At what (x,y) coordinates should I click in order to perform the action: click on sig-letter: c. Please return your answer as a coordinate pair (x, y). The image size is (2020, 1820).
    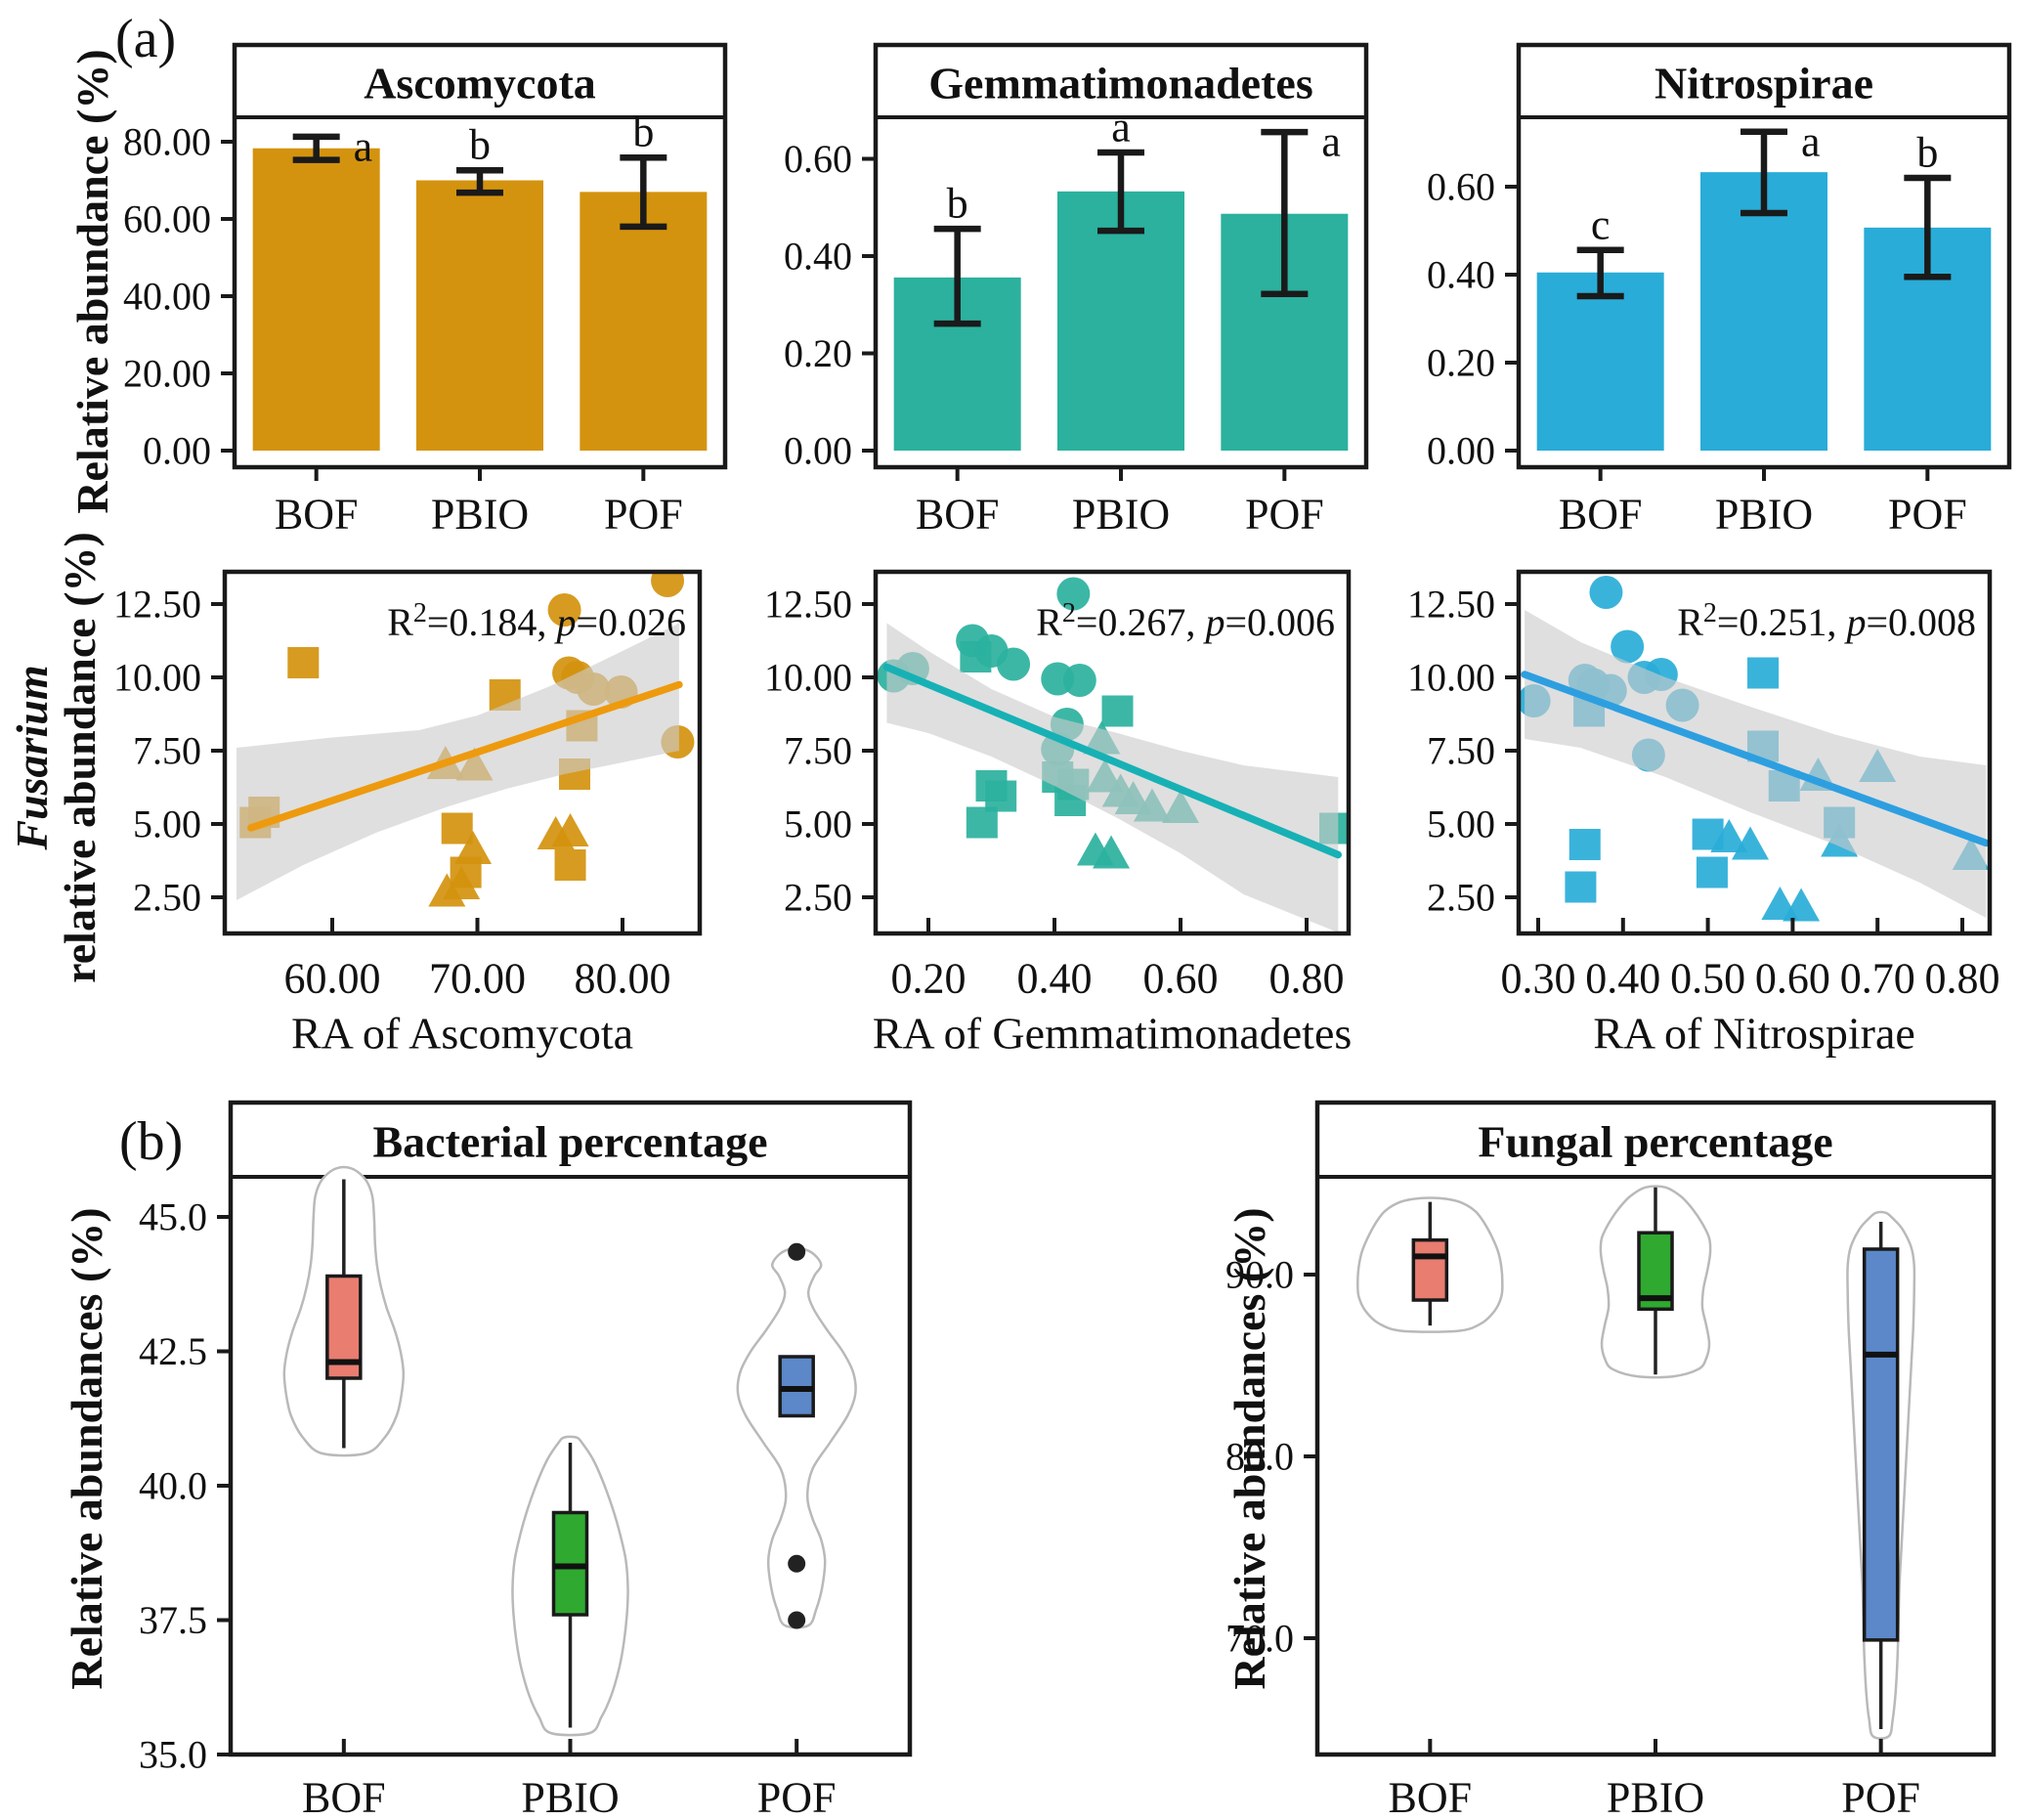
    Looking at the image, I should click on (1601, 224).